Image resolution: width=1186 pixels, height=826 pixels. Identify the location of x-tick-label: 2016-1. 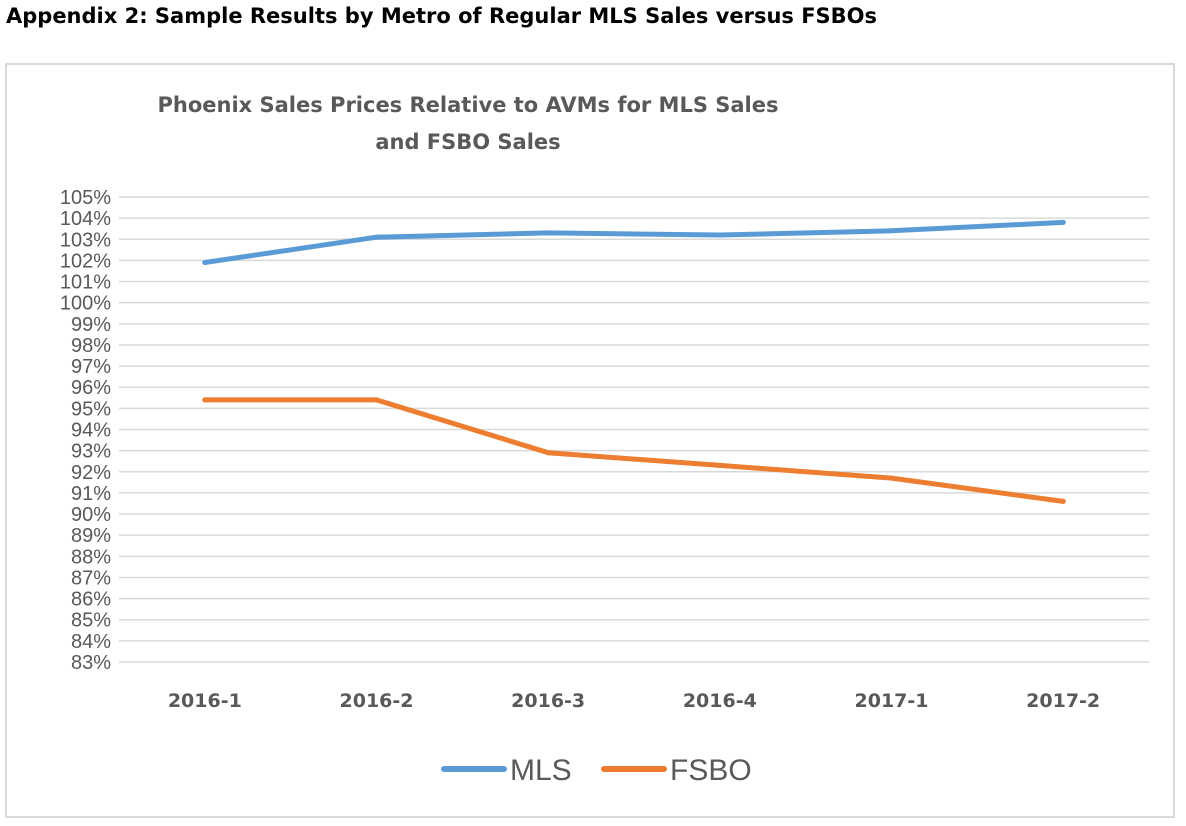
(205, 701).